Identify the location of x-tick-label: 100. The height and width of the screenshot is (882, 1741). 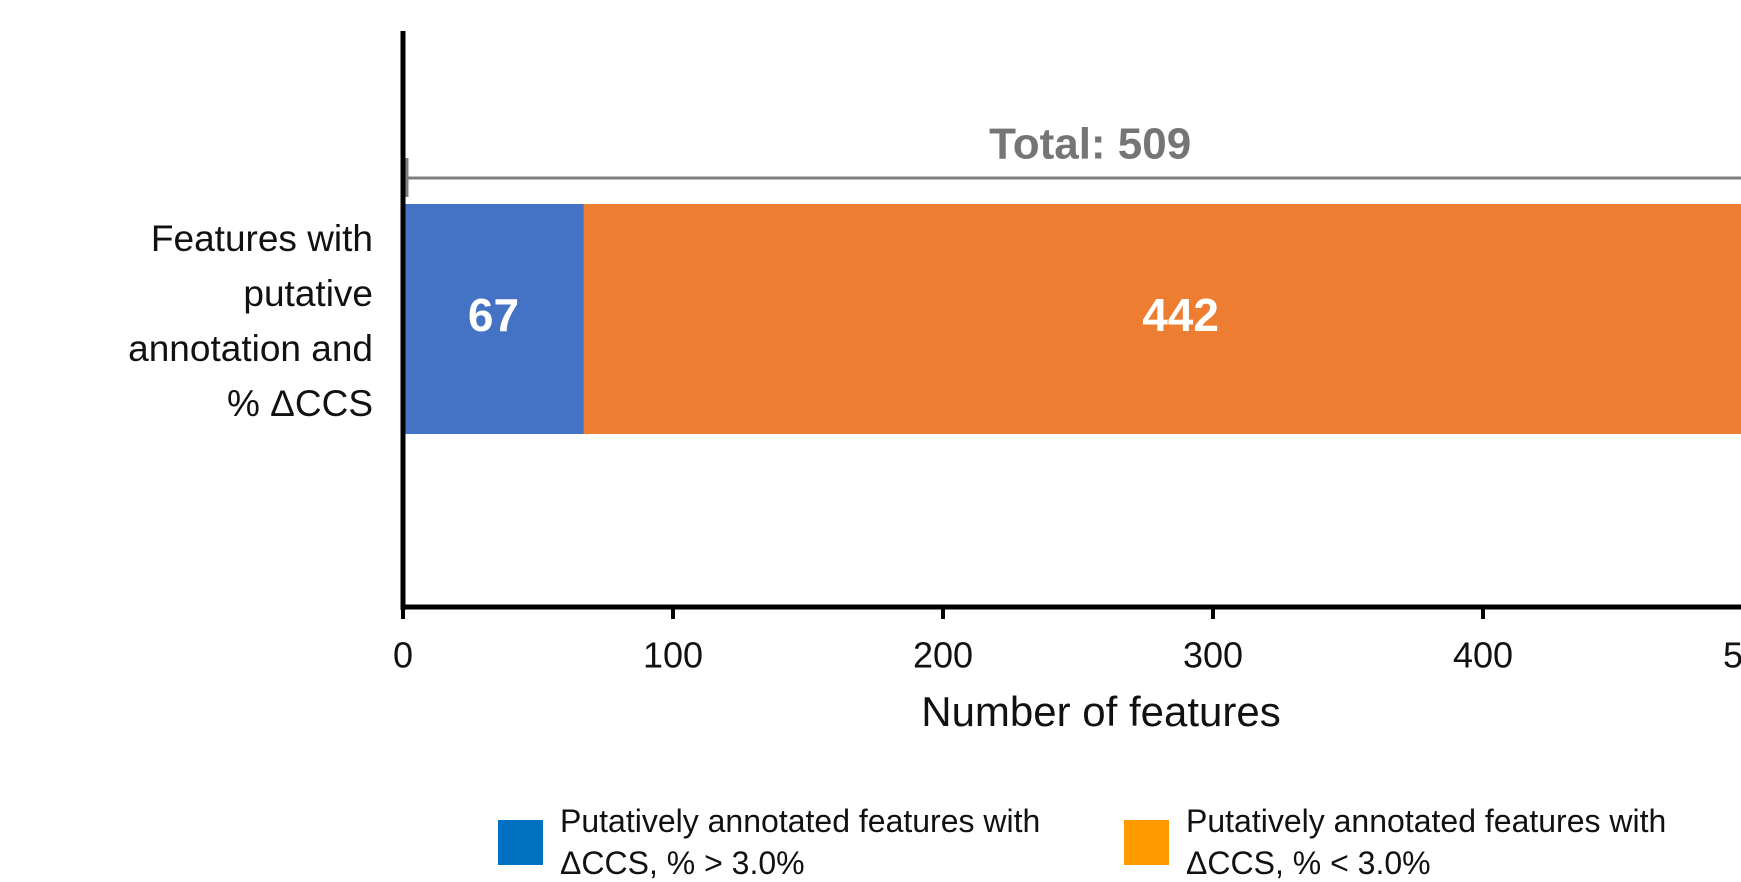
(673, 655).